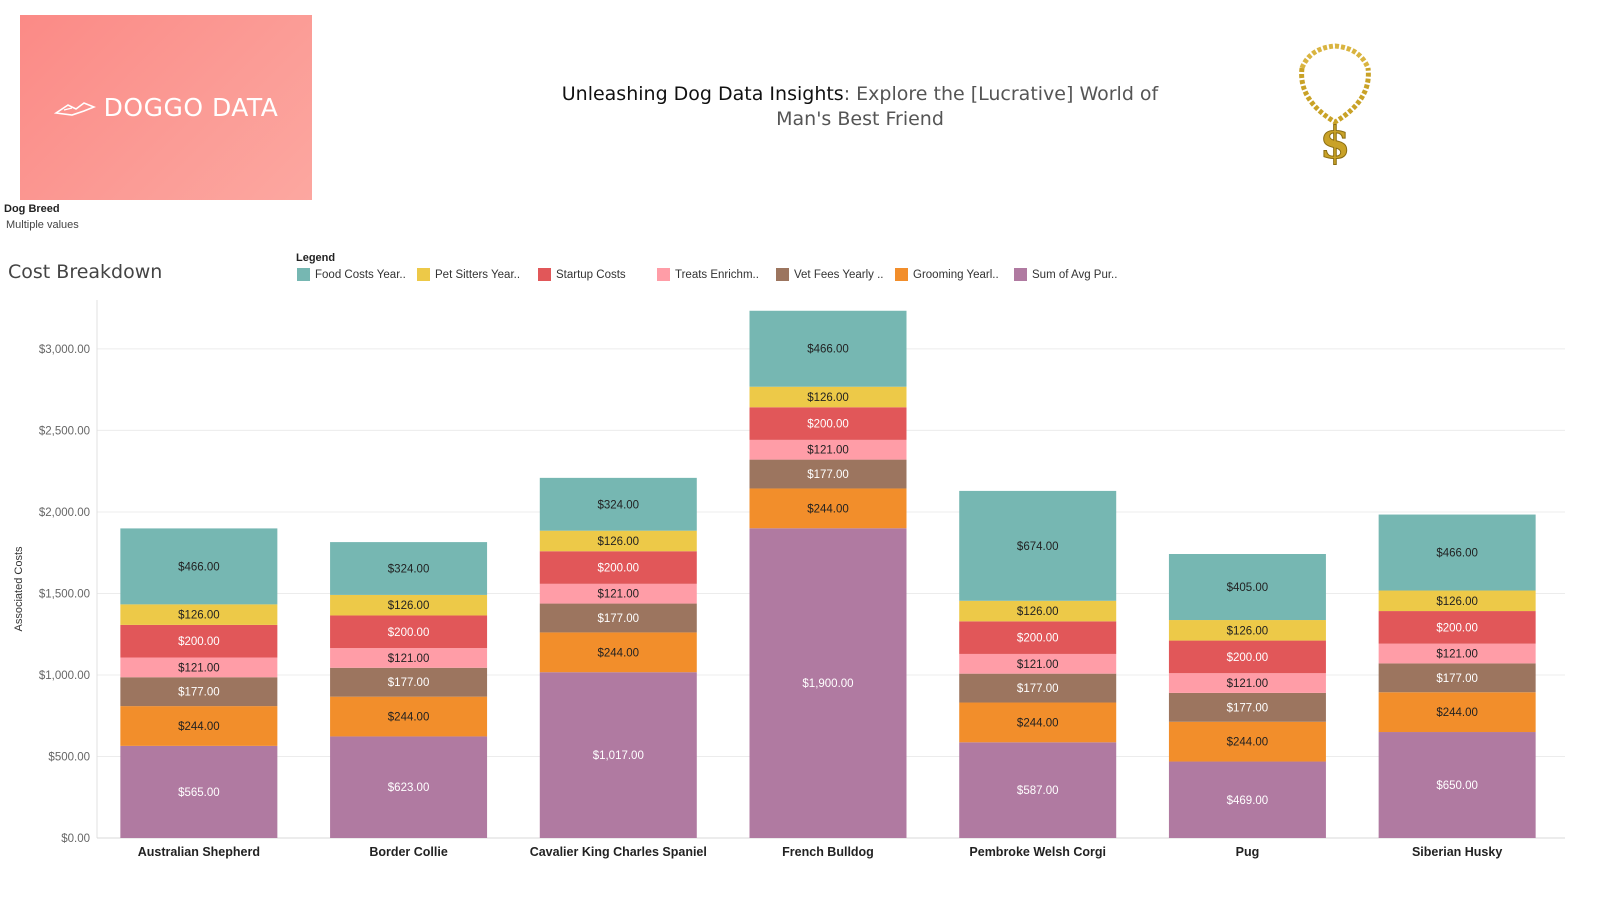 The image size is (1600, 900). I want to click on y-tick-label: $3,000.00, so click(64, 350).